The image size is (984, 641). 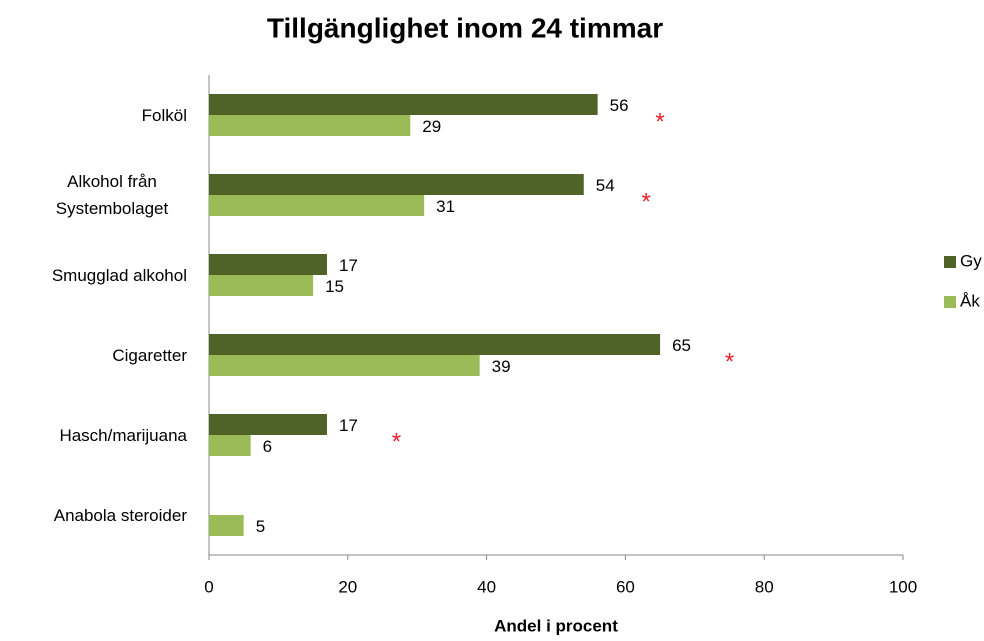 I want to click on y-tick-label-box: Hasch/marijuana, so click(x=97, y=435).